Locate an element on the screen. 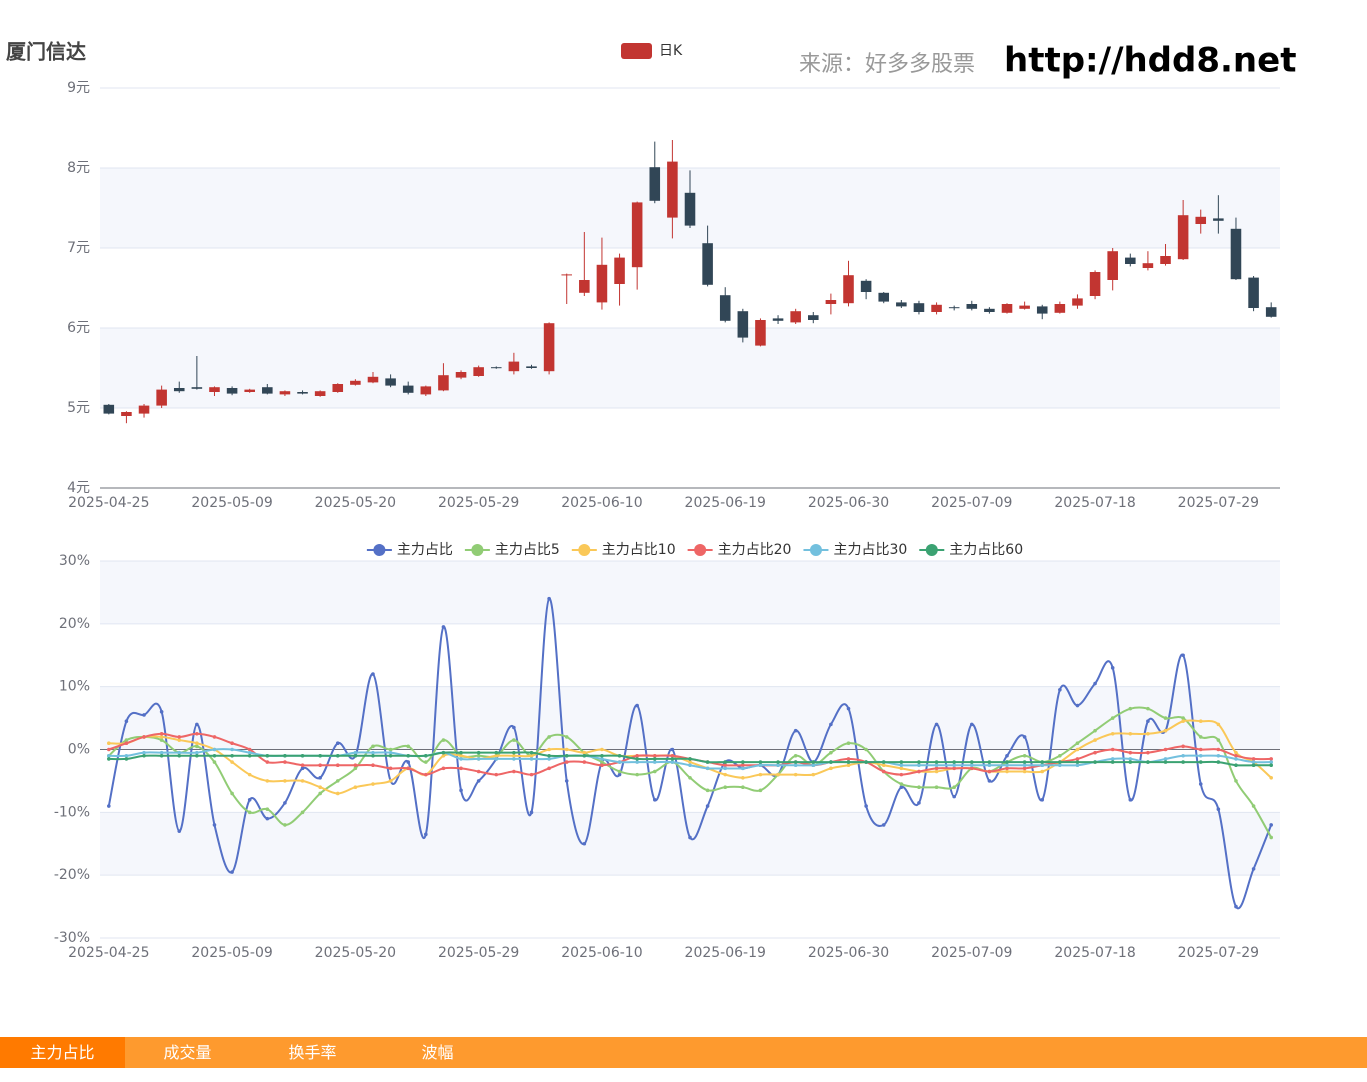 The image size is (1367, 1082). legend-label: 主力占比30 is located at coordinates (870, 550).